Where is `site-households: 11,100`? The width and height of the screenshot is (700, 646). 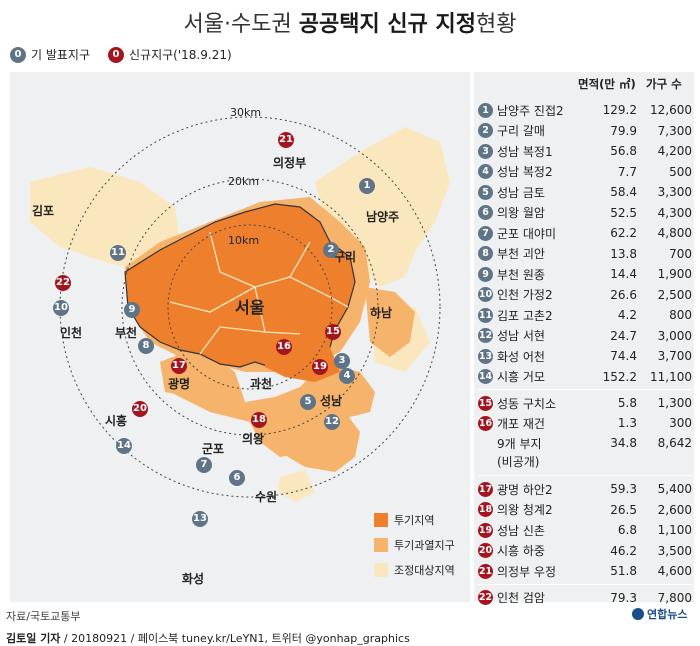
site-households: 11,100 is located at coordinates (671, 376).